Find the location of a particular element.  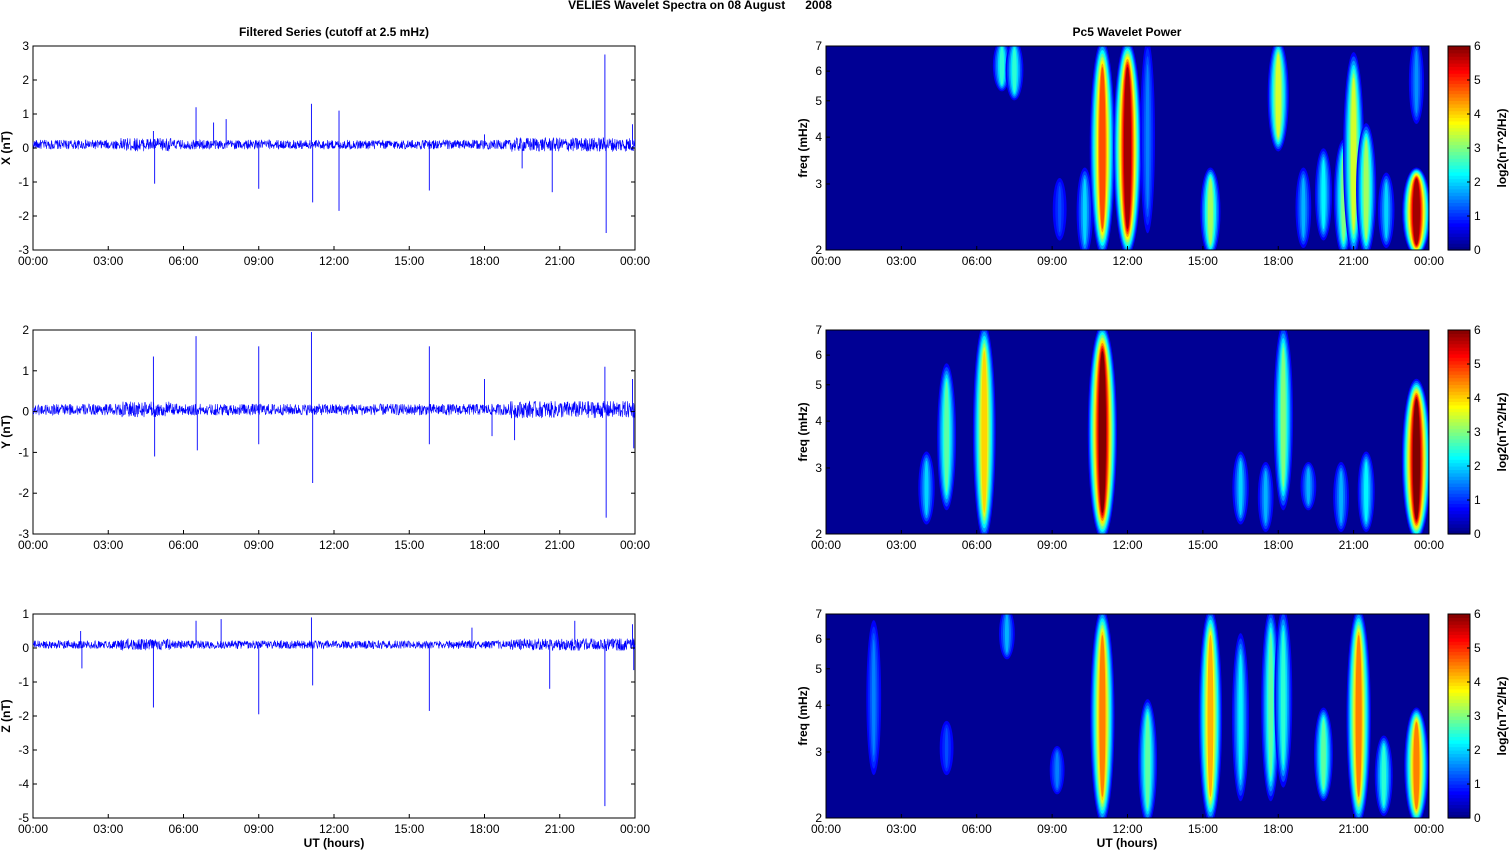

y-axis-label: freq (mHz) is located at coordinates (803, 715).